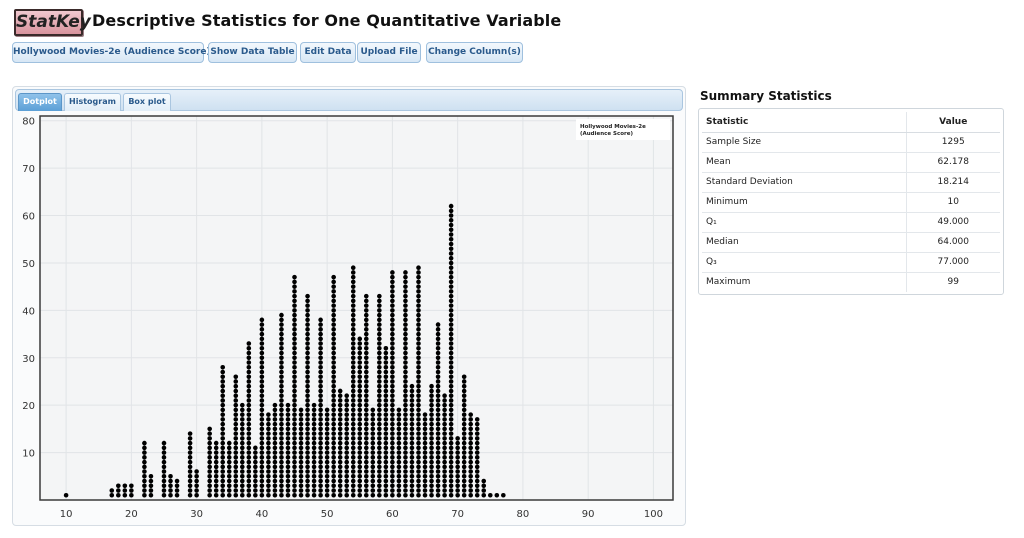  I want to click on edit-data-button: Edit Data, so click(328, 52).